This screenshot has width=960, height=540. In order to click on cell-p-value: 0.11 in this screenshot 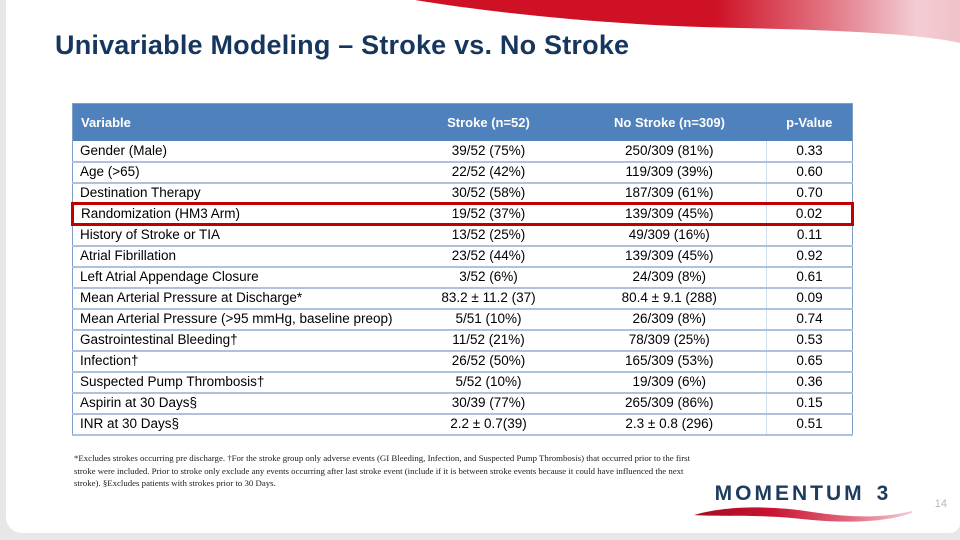, I will do `click(809, 235)`.